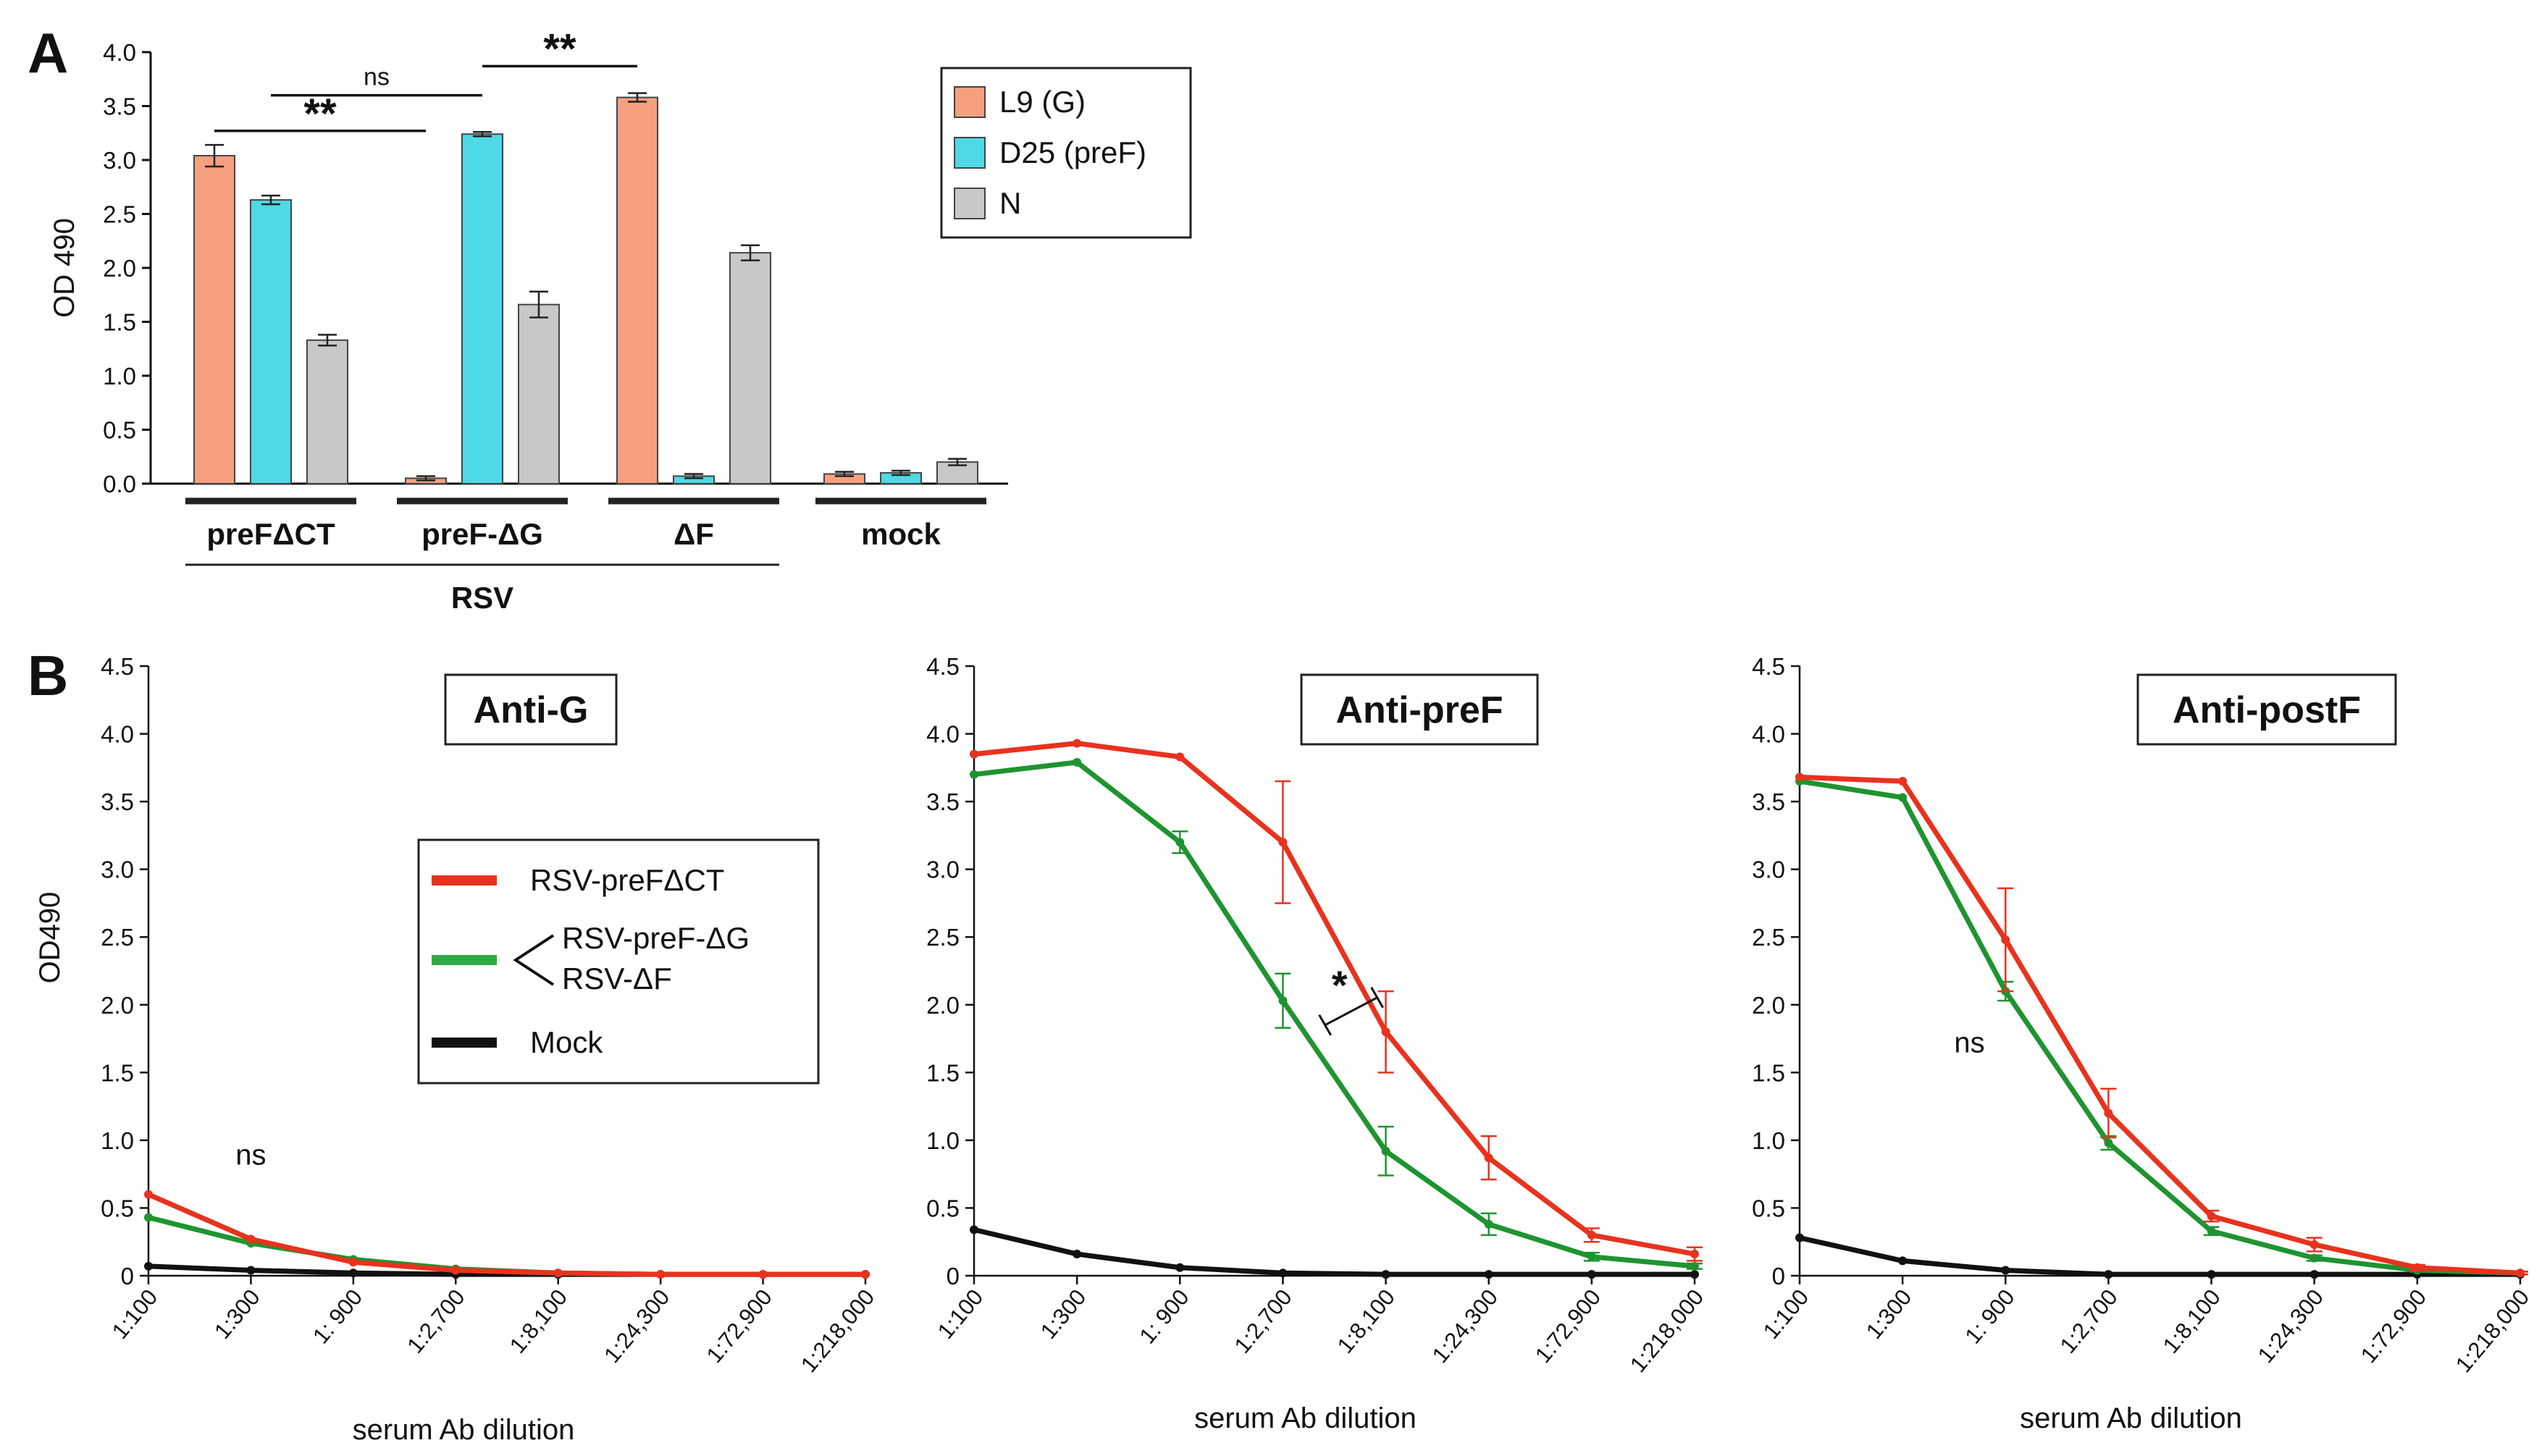 The image size is (2547, 1456). I want to click on series-line-rsv-pref-ct, so click(1334, 999).